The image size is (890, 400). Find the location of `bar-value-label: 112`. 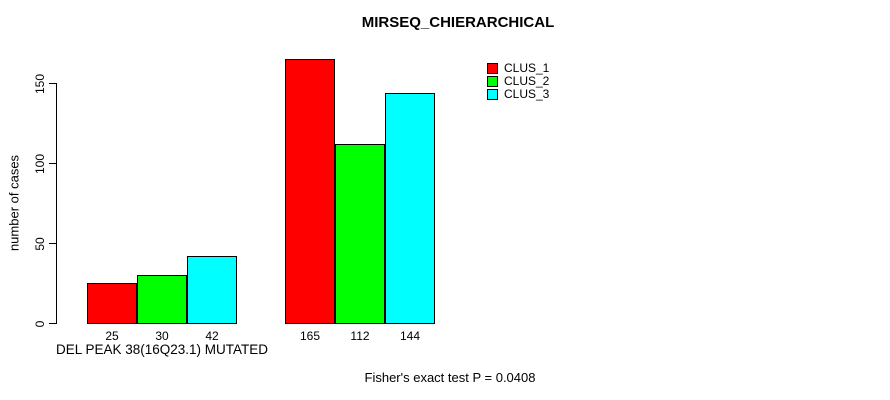

bar-value-label: 112 is located at coordinates (360, 336).